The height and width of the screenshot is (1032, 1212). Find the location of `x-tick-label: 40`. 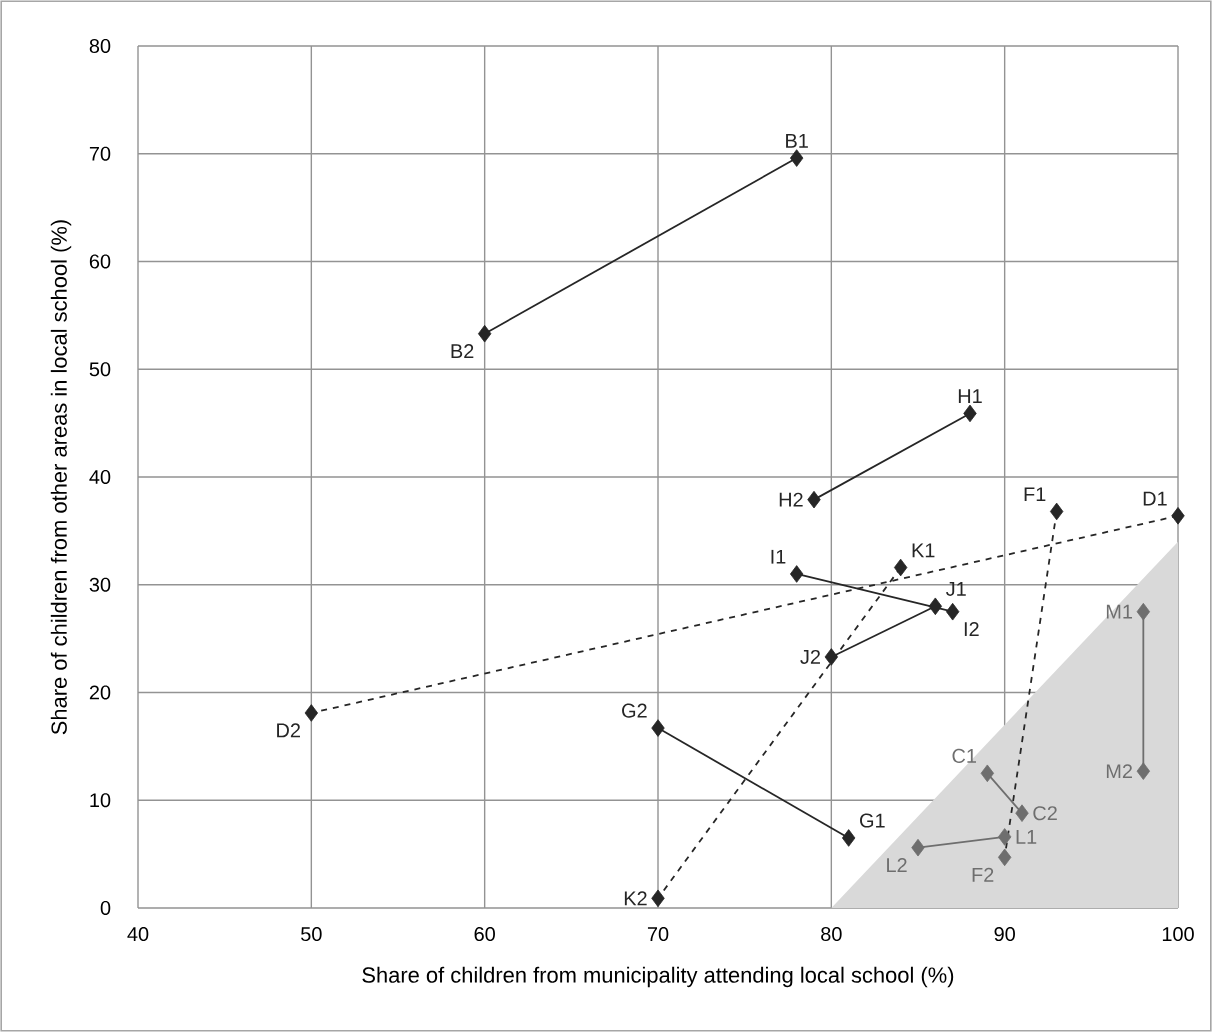

x-tick-label: 40 is located at coordinates (138, 934).